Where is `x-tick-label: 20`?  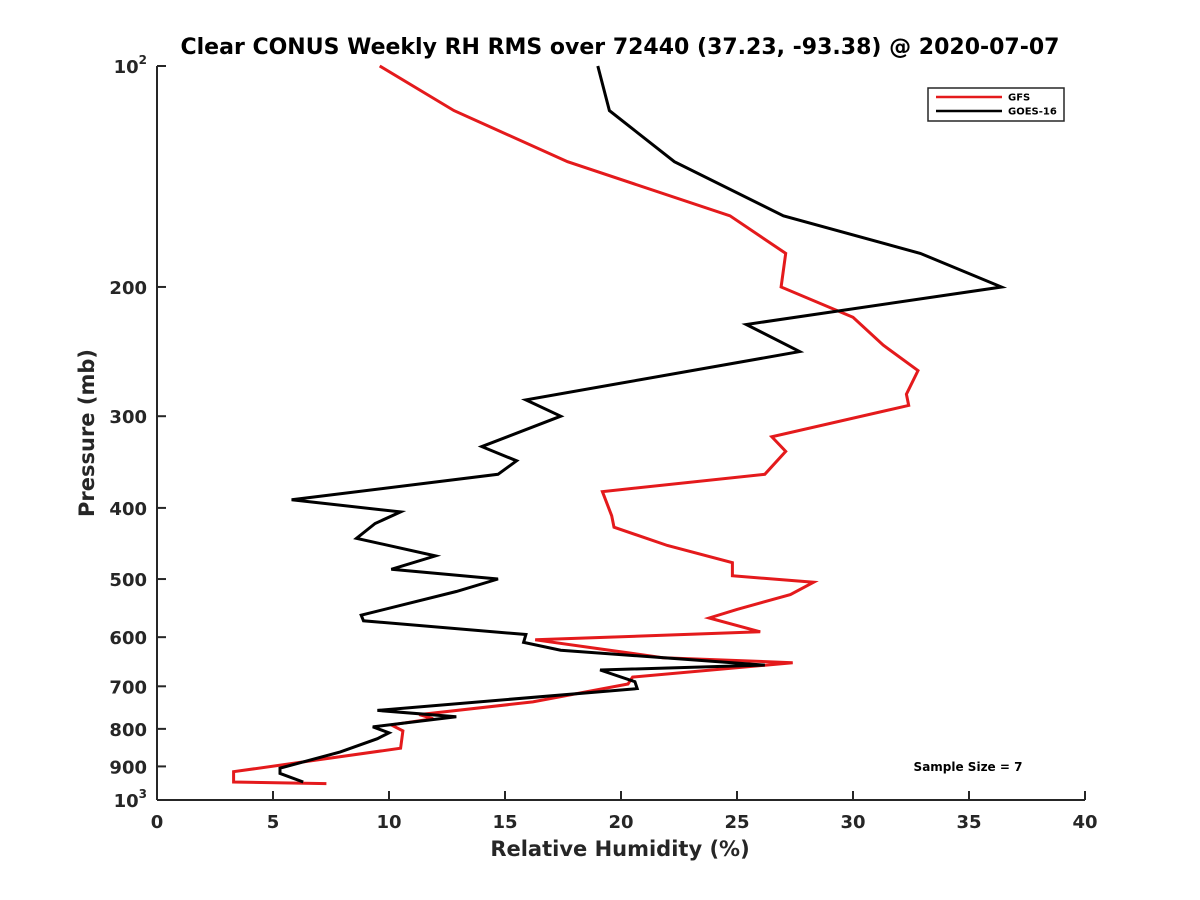
x-tick-label: 20 is located at coordinates (620, 822).